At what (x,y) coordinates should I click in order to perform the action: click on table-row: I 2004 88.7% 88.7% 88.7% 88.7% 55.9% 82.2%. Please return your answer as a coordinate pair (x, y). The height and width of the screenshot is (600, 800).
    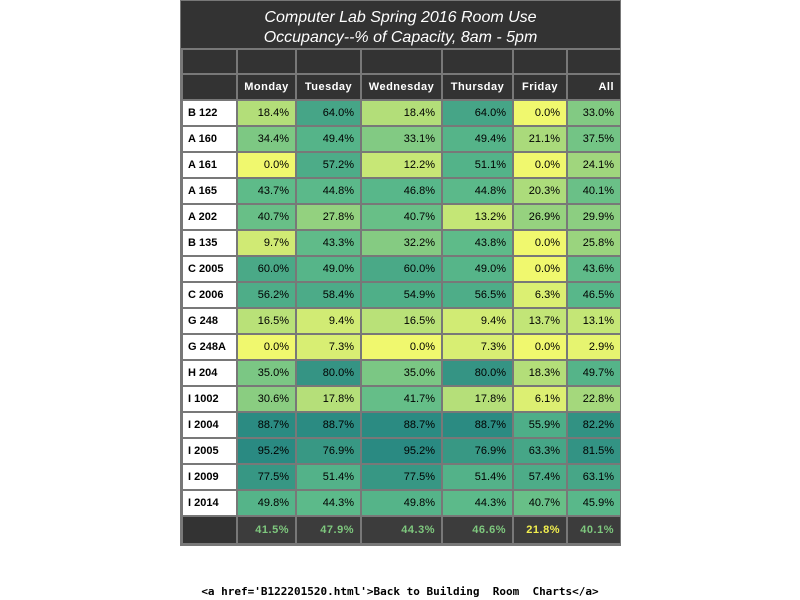
    Looking at the image, I should click on (401, 425).